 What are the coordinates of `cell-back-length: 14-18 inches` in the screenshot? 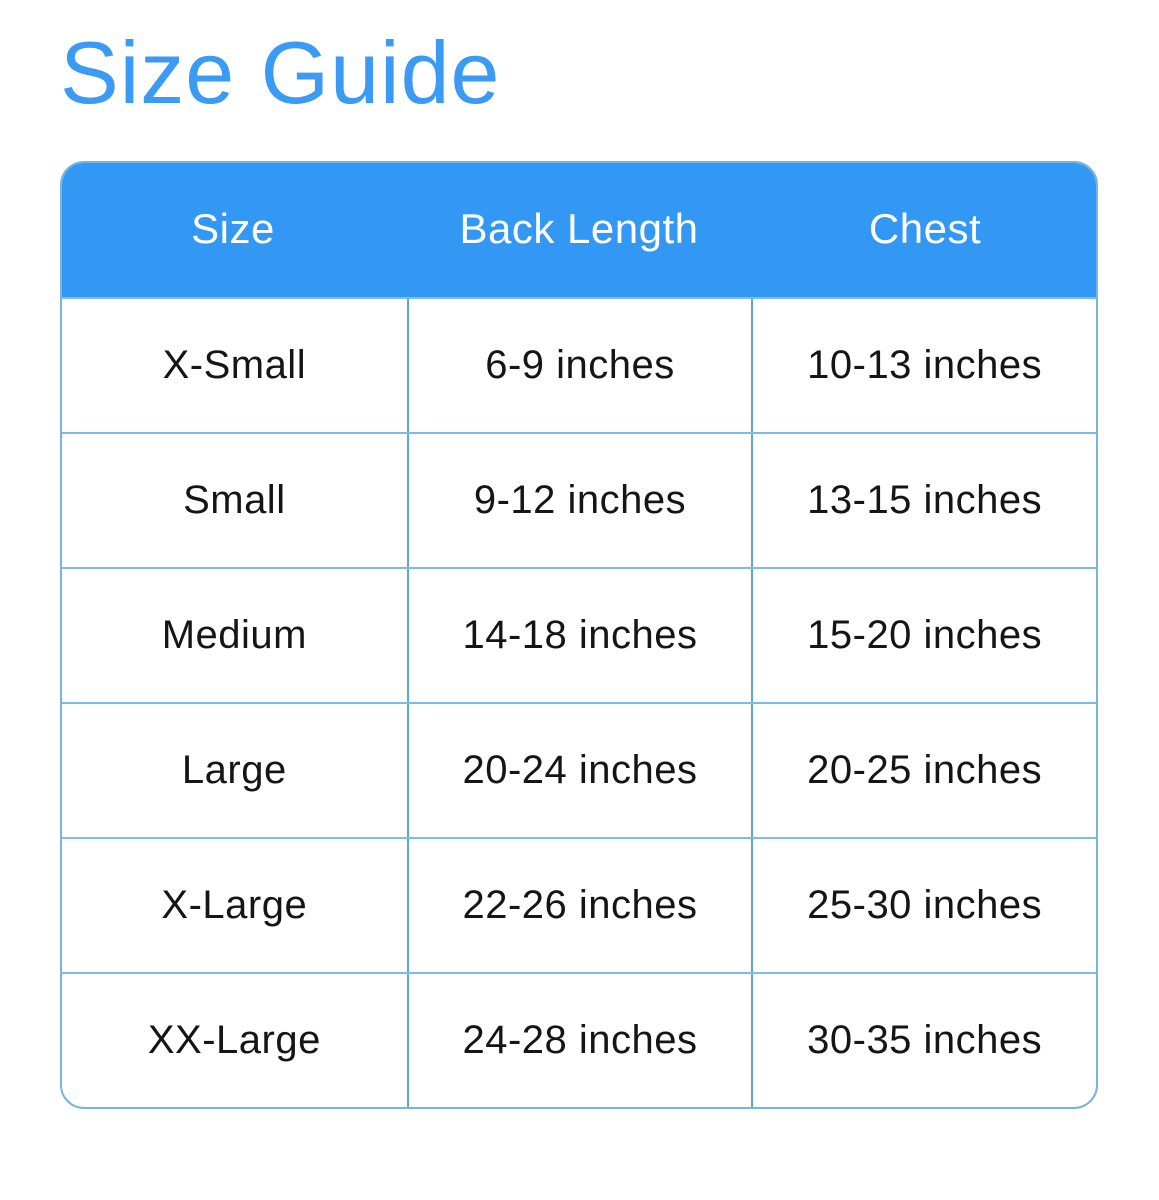 It's located at (579, 635).